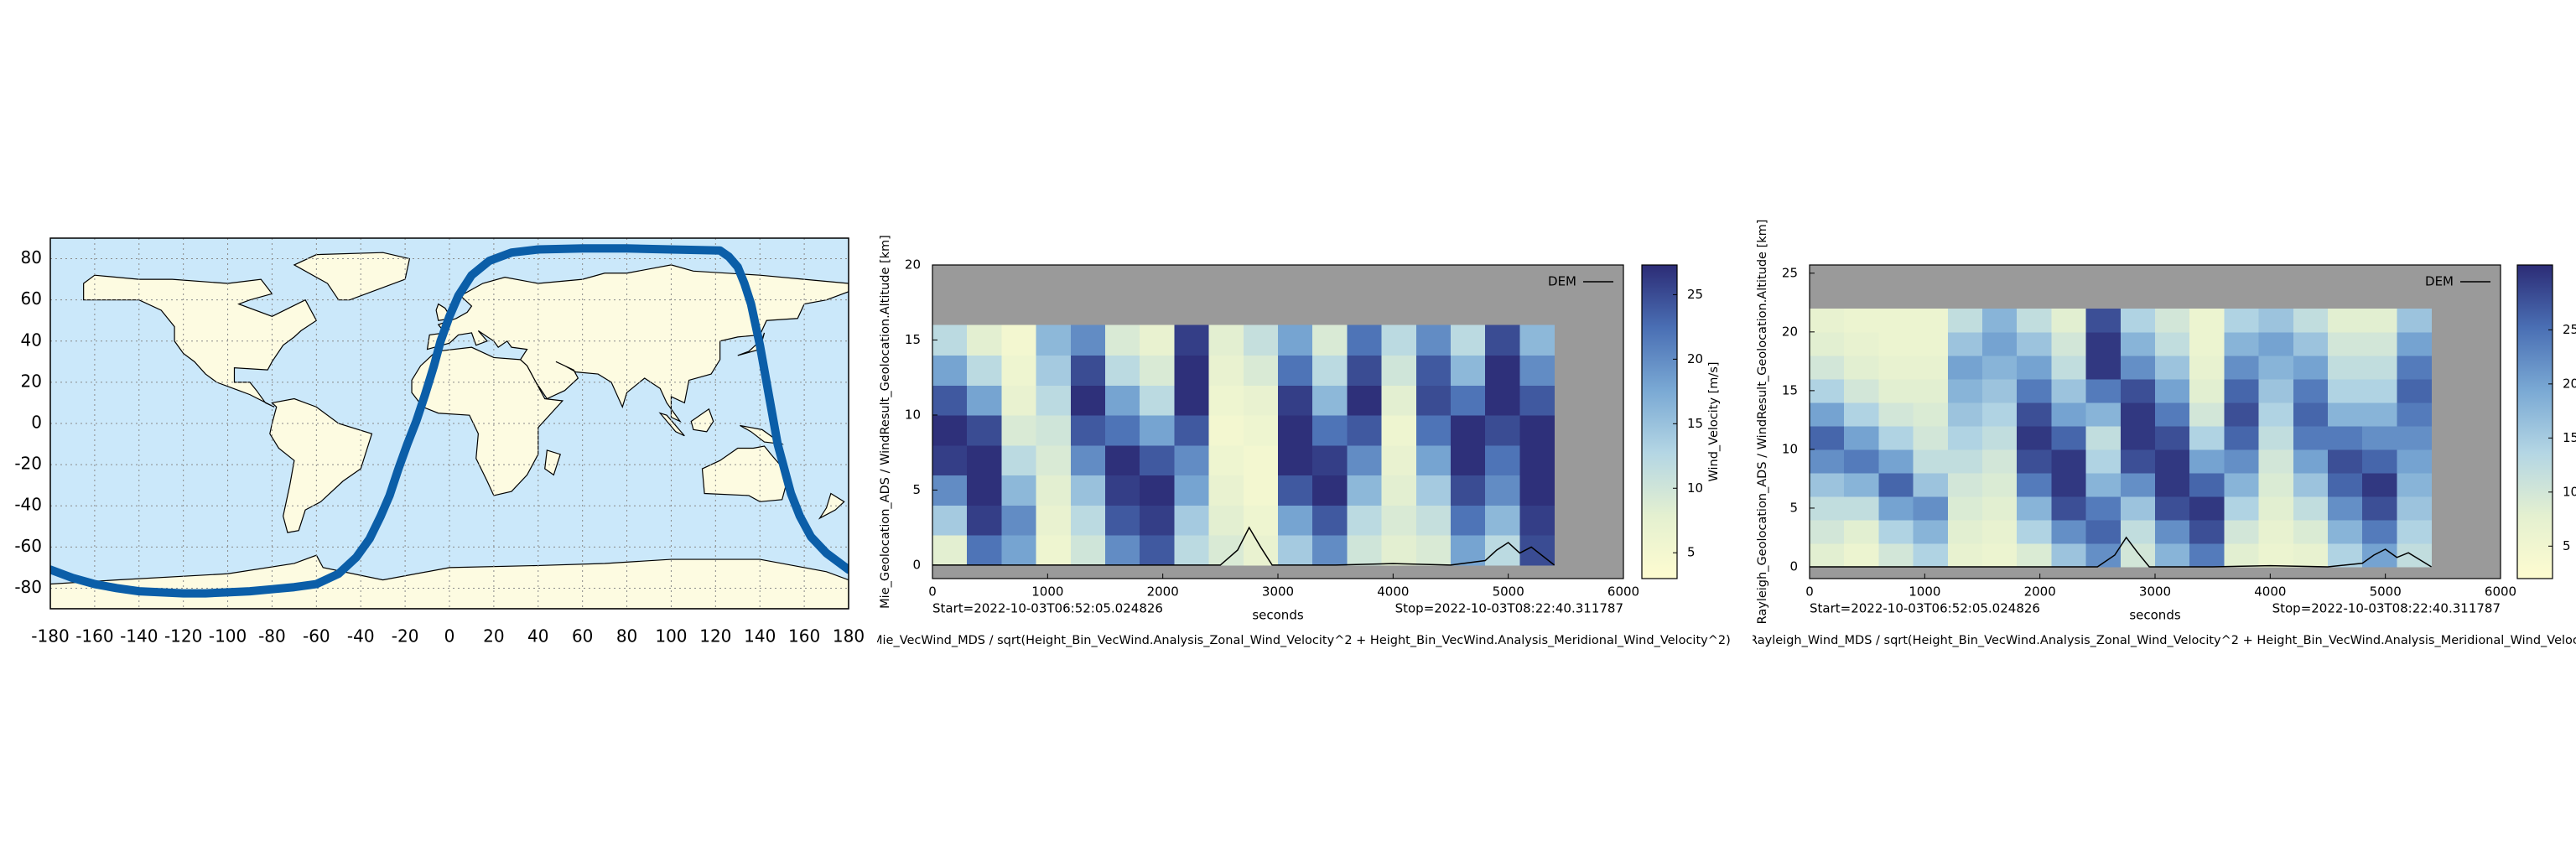 Image resolution: width=2576 pixels, height=862 pixels. I want to click on orbit-track, so click(449, 421).